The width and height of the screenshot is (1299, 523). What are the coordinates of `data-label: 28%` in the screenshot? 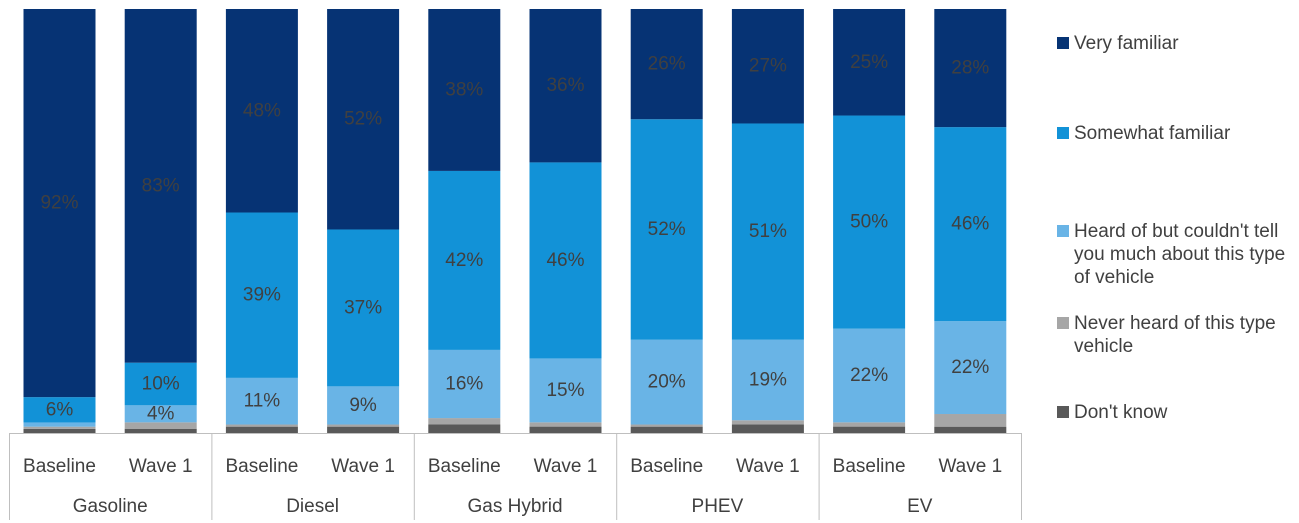 It's located at (970, 68).